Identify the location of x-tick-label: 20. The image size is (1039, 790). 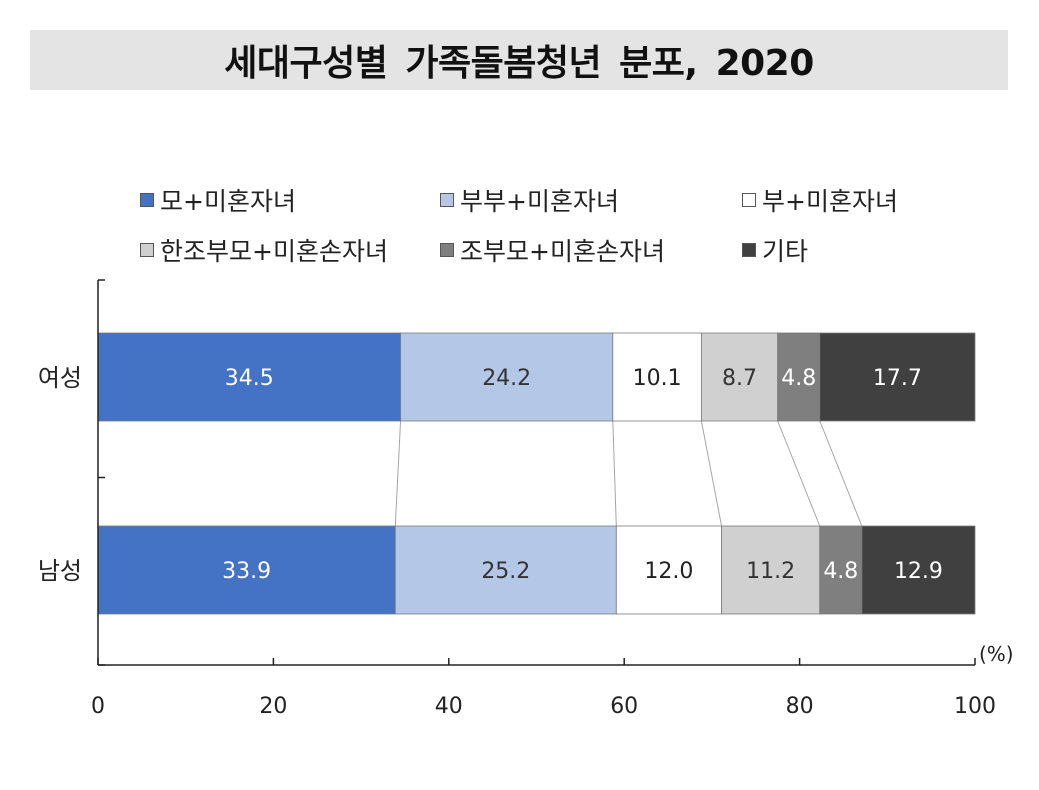
(273, 706).